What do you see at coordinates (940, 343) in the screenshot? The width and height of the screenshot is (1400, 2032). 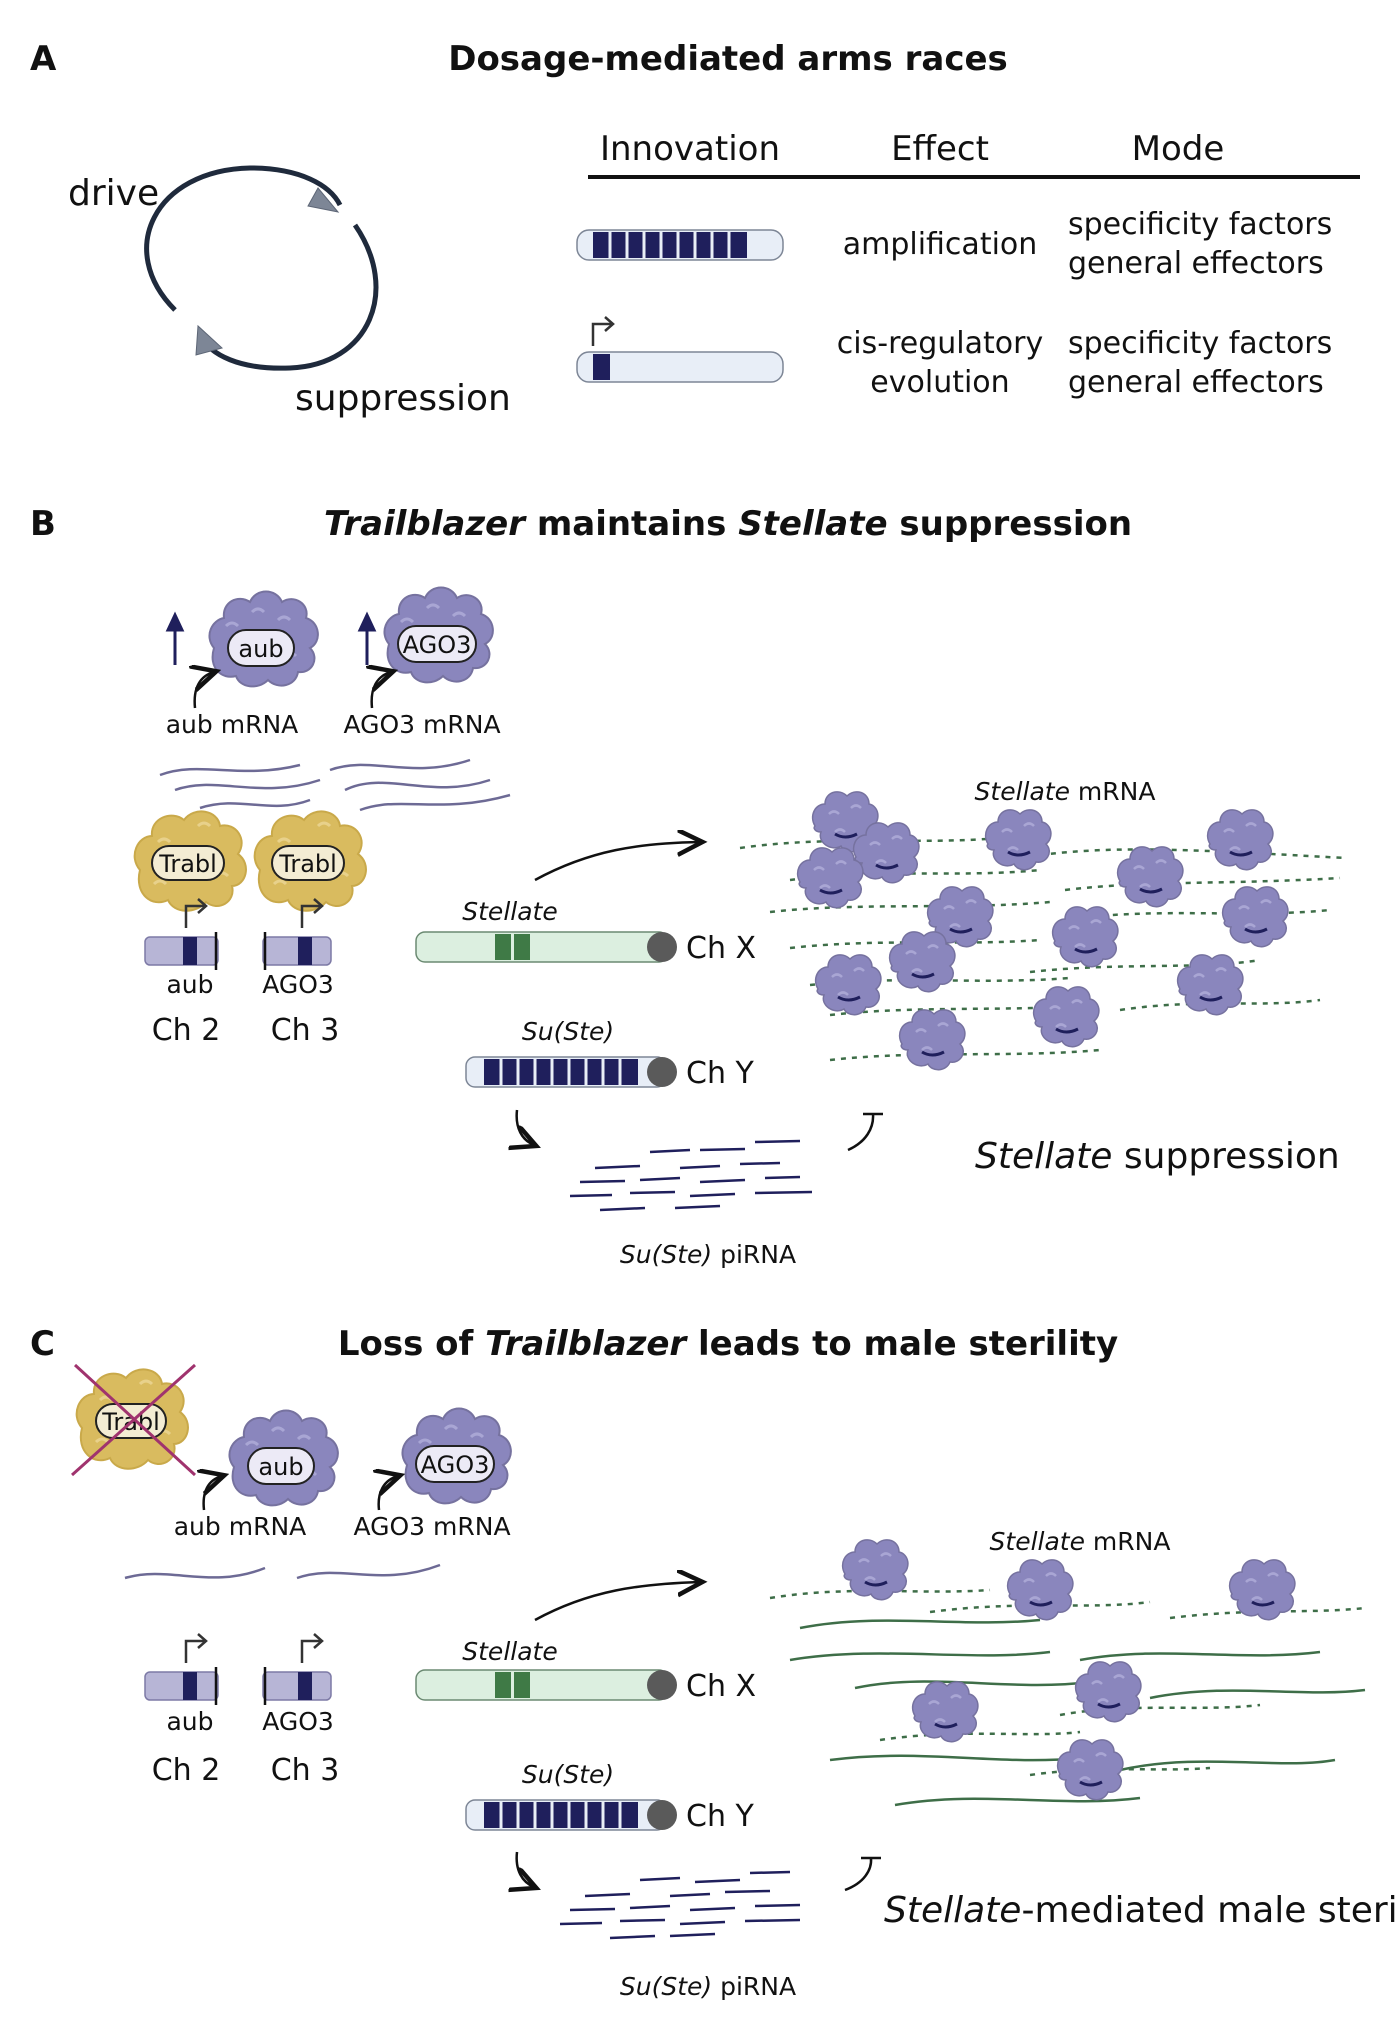 I see `effect-cis-regulatory: cis-regulatory` at bounding box center [940, 343].